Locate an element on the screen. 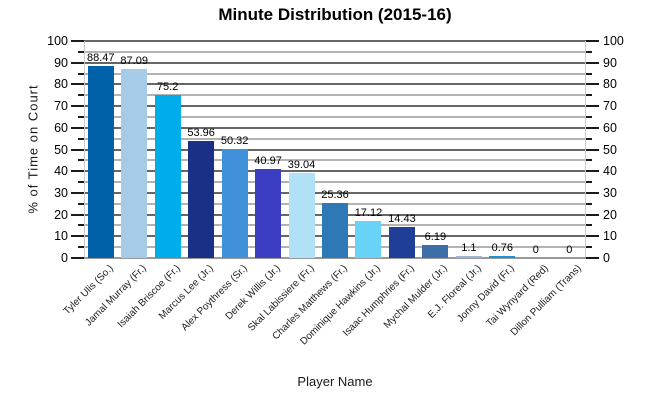 The width and height of the screenshot is (658, 416). bar-value-label: 40.97 is located at coordinates (268, 161).